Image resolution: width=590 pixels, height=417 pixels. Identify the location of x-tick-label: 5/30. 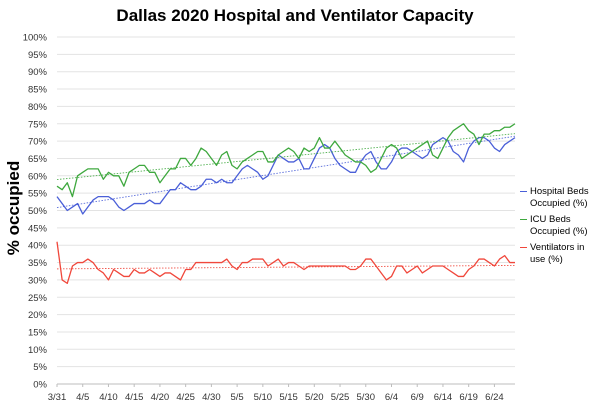
(366, 397).